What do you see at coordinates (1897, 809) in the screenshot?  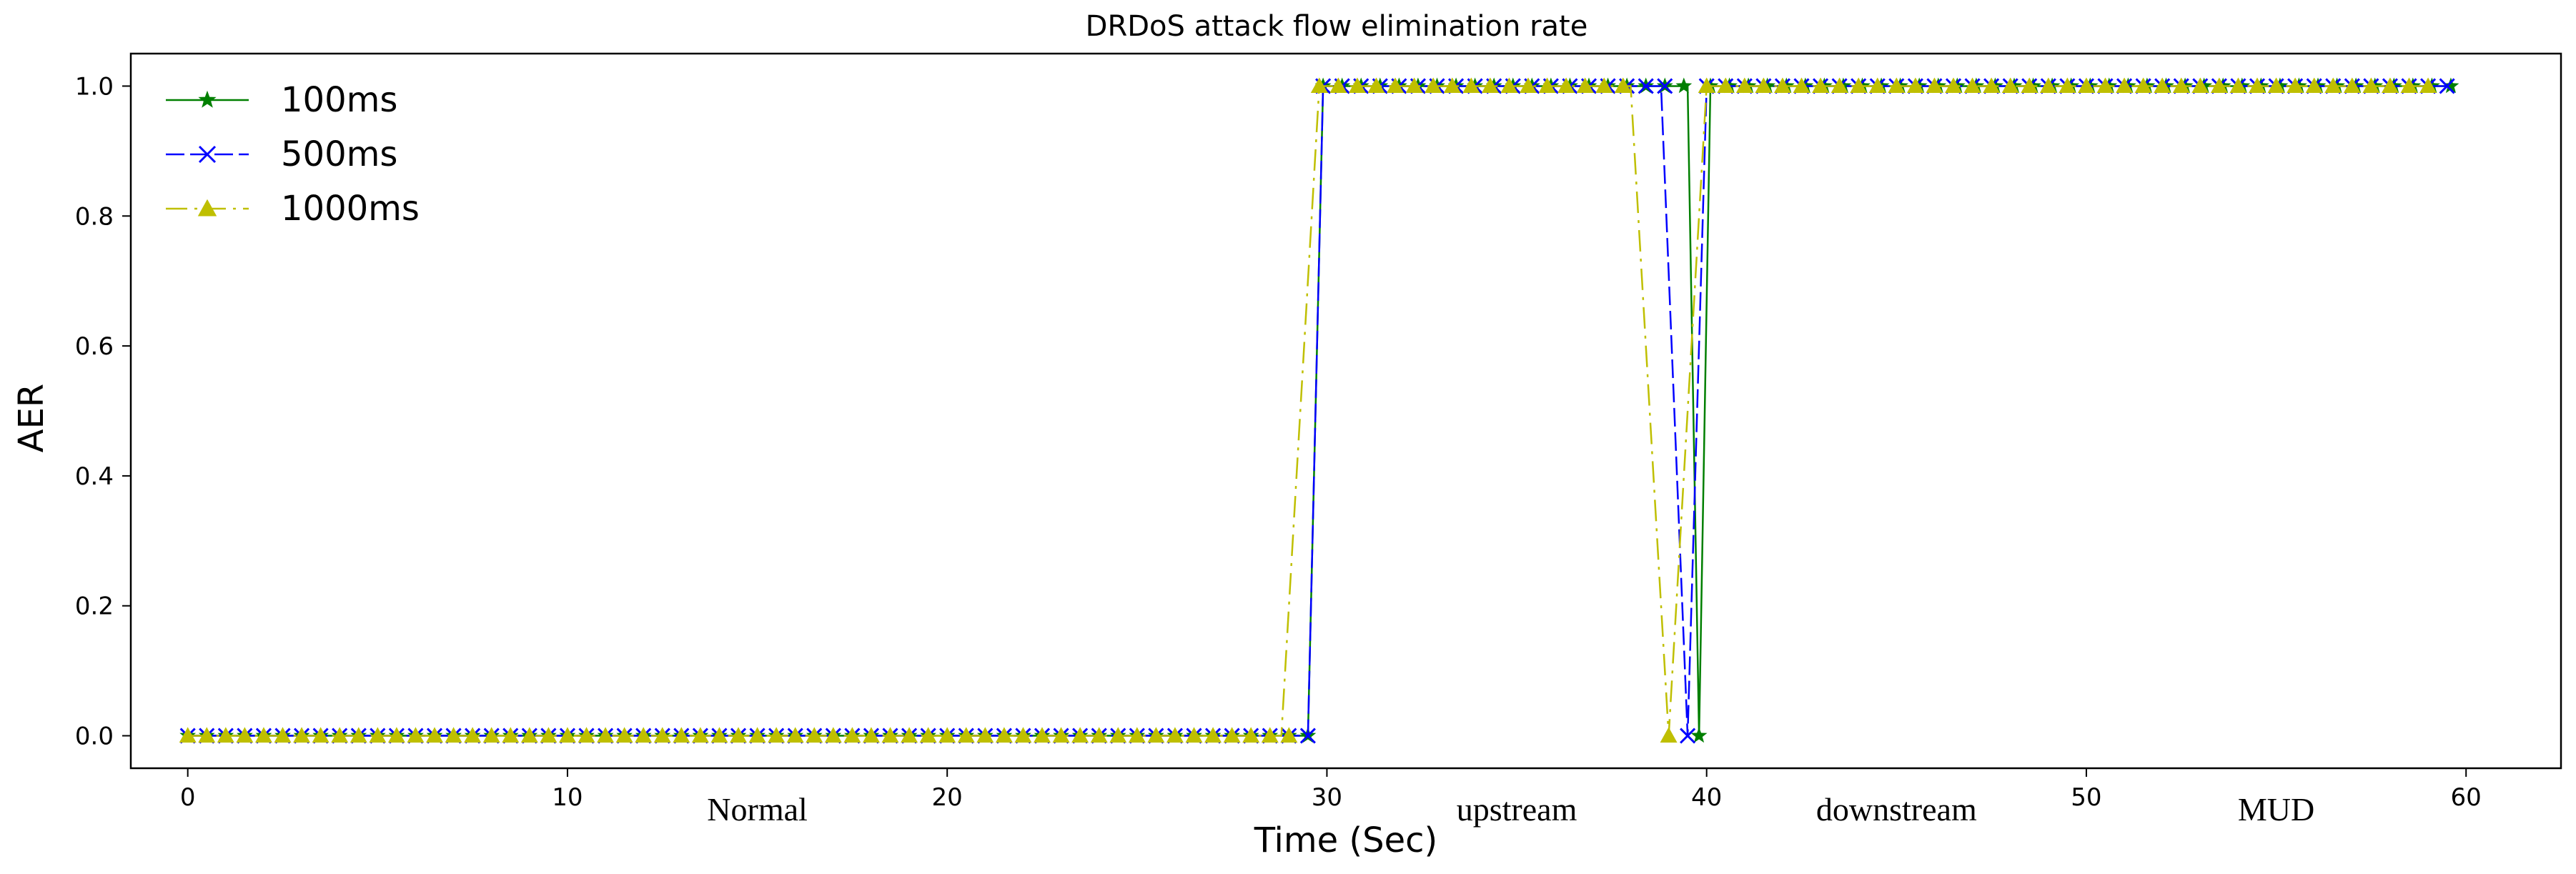 I see `phase-label: downstream` at bounding box center [1897, 809].